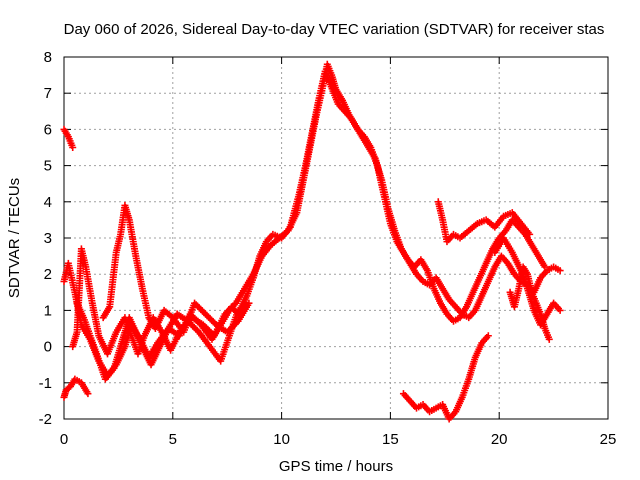 The height and width of the screenshot is (480, 640). I want to click on y-tick-label: 3, so click(48, 238).